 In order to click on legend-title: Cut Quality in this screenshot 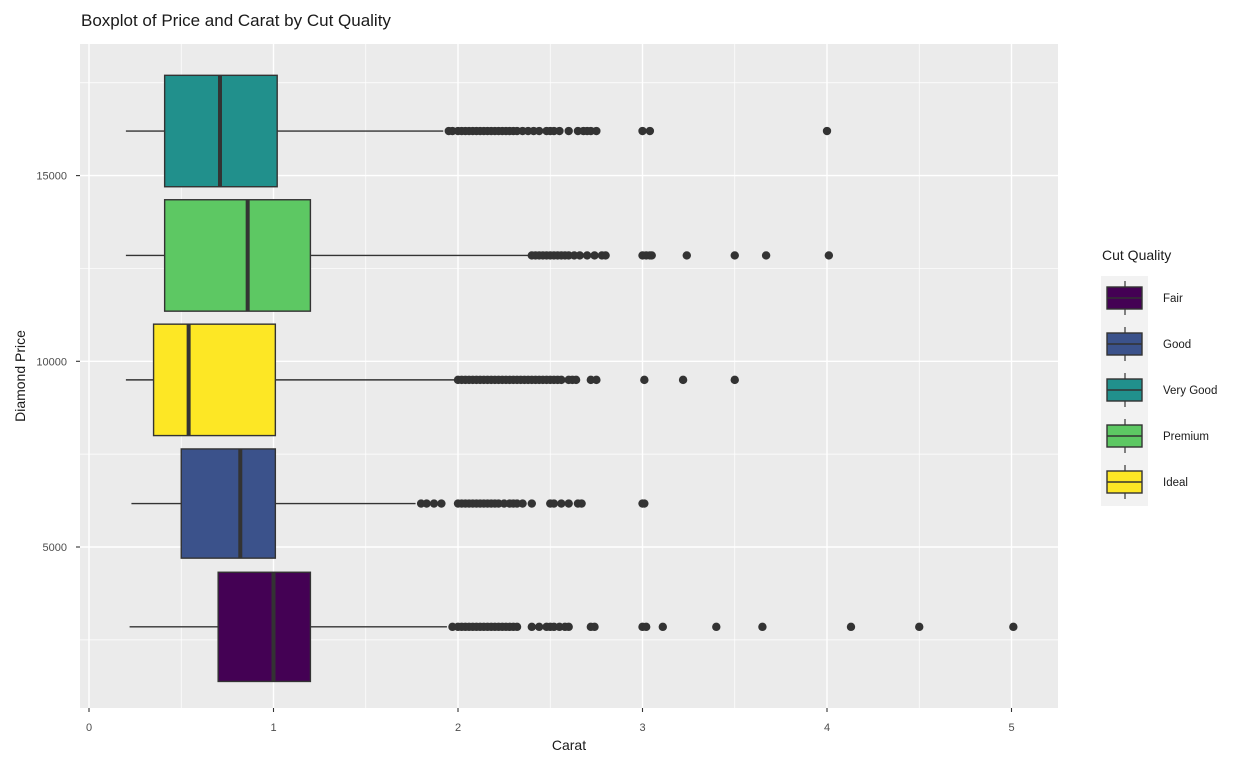, I will do `click(1136, 255)`.